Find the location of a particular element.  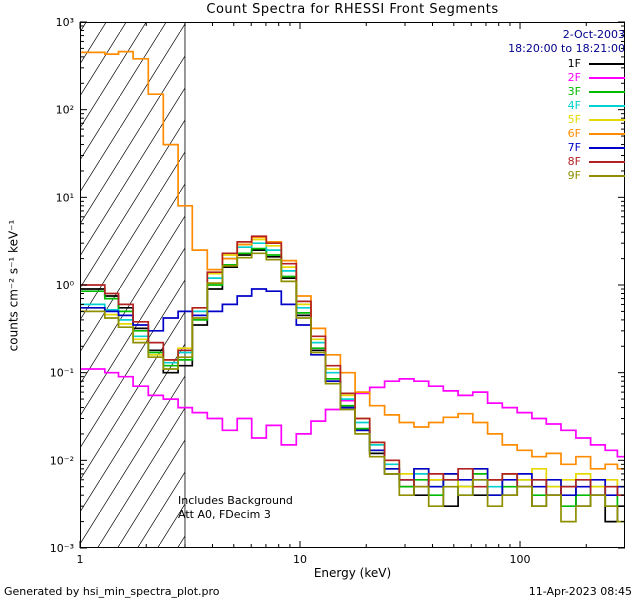

legend-entry-4F: 4F is located at coordinates (596, 106).